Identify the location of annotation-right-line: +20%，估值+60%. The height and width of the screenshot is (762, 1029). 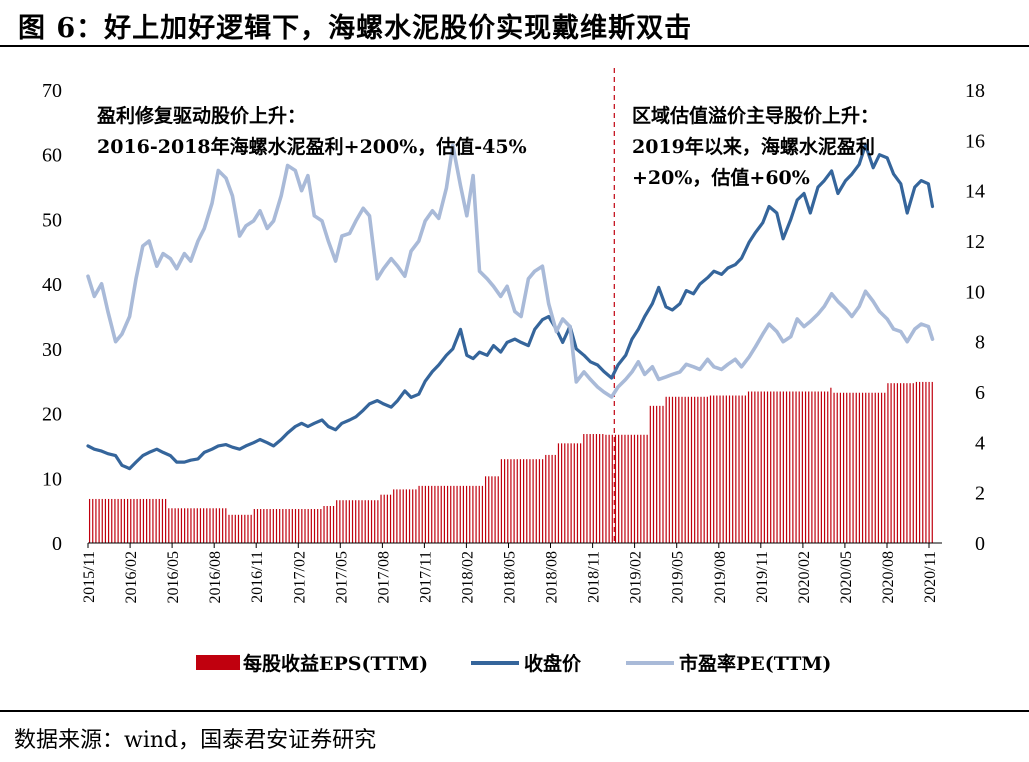
(721, 177).